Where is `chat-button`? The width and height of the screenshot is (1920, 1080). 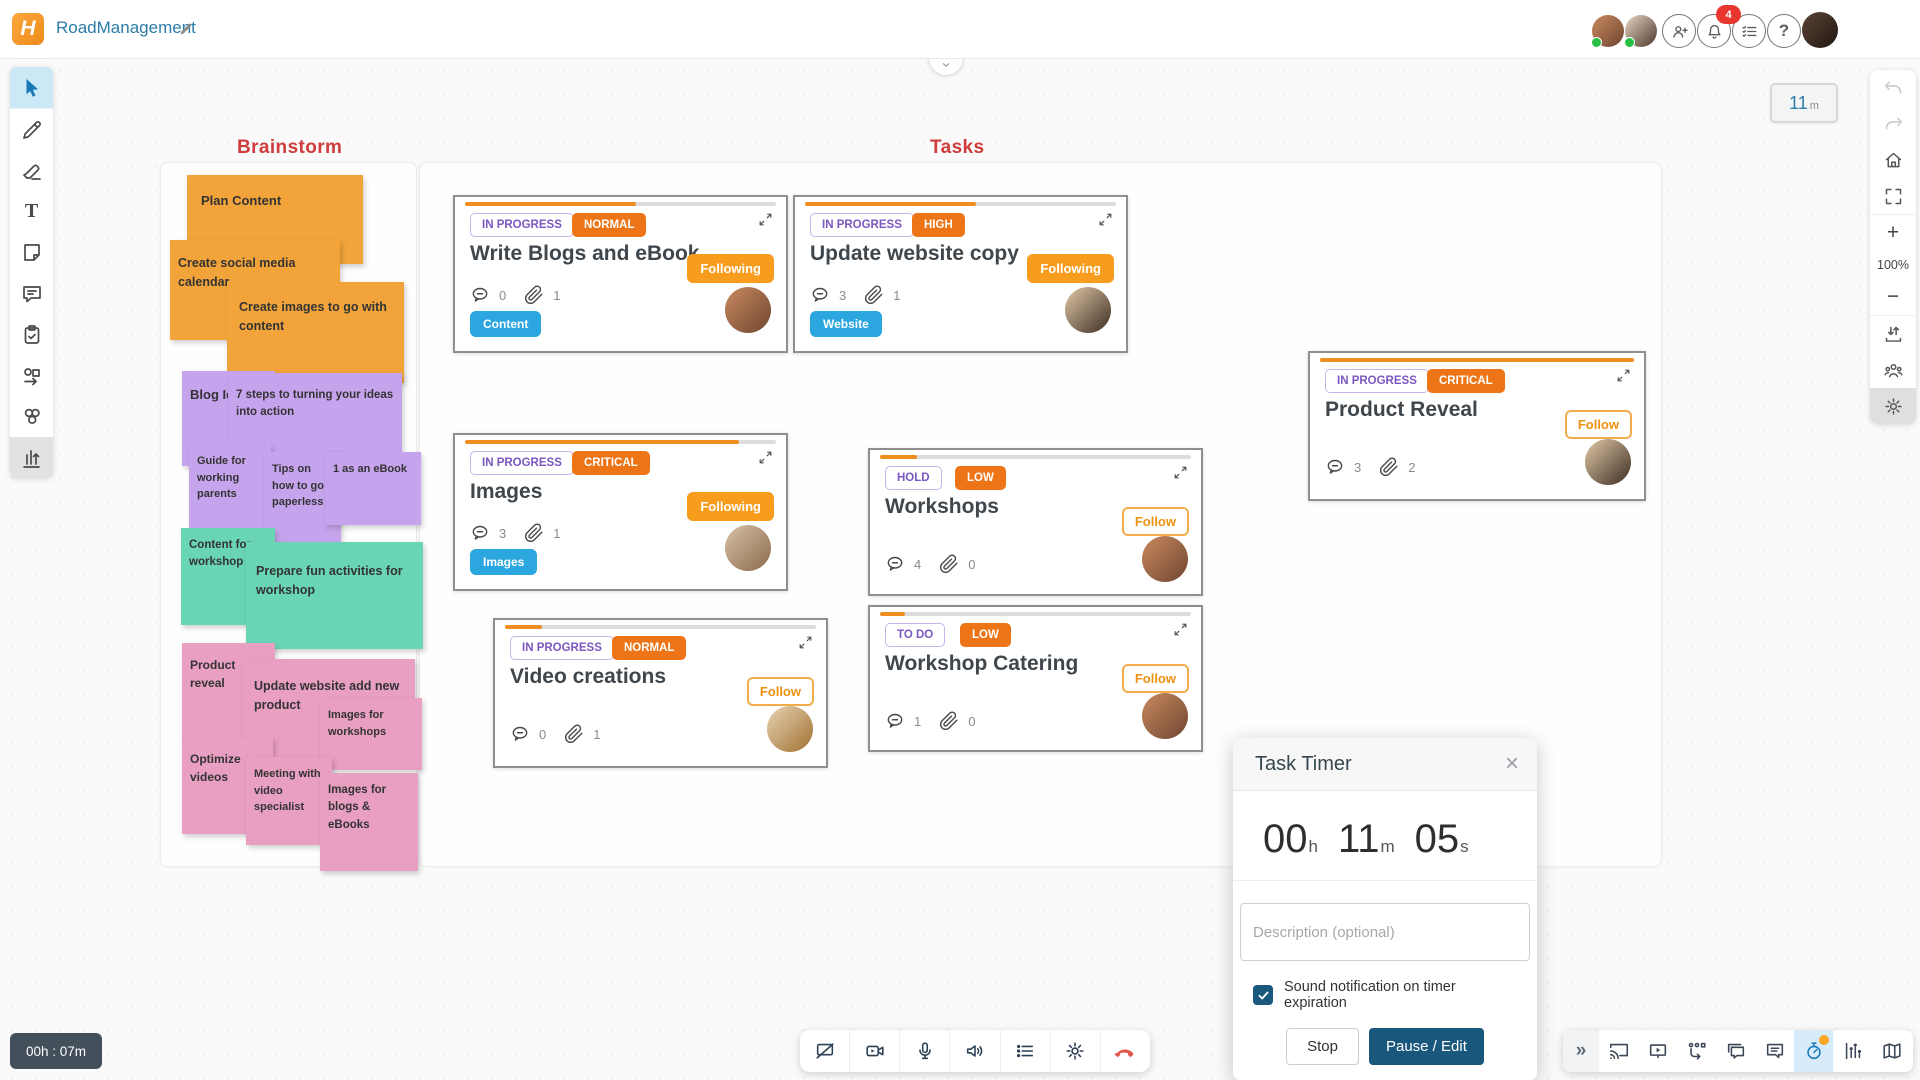 chat-button is located at coordinates (1774, 1051).